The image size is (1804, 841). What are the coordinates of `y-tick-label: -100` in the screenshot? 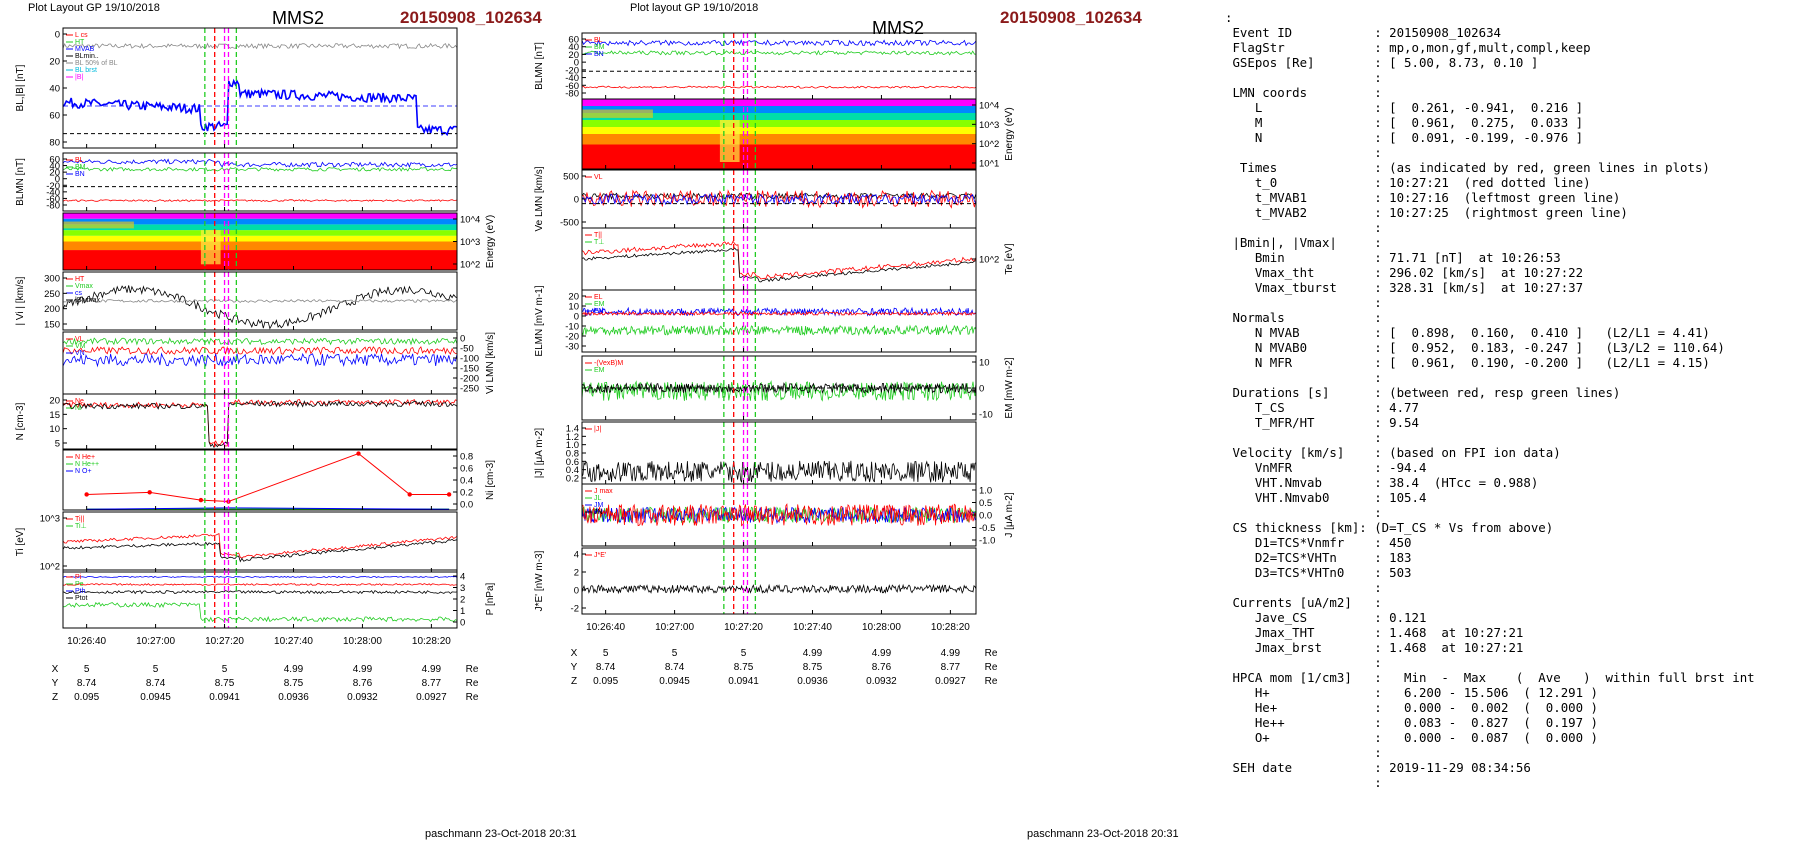 It's located at (469, 359).